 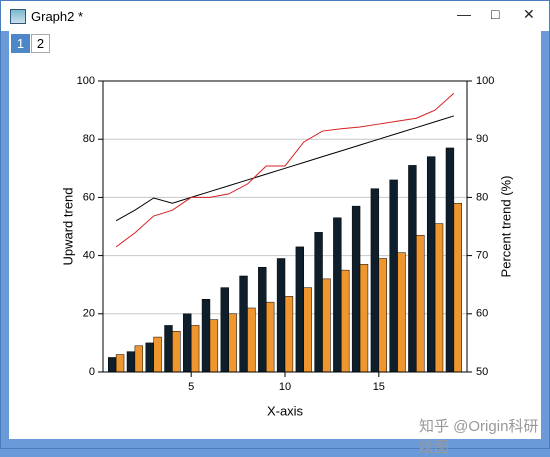 What do you see at coordinates (285, 387) in the screenshot?
I see `x-tick-label: 10` at bounding box center [285, 387].